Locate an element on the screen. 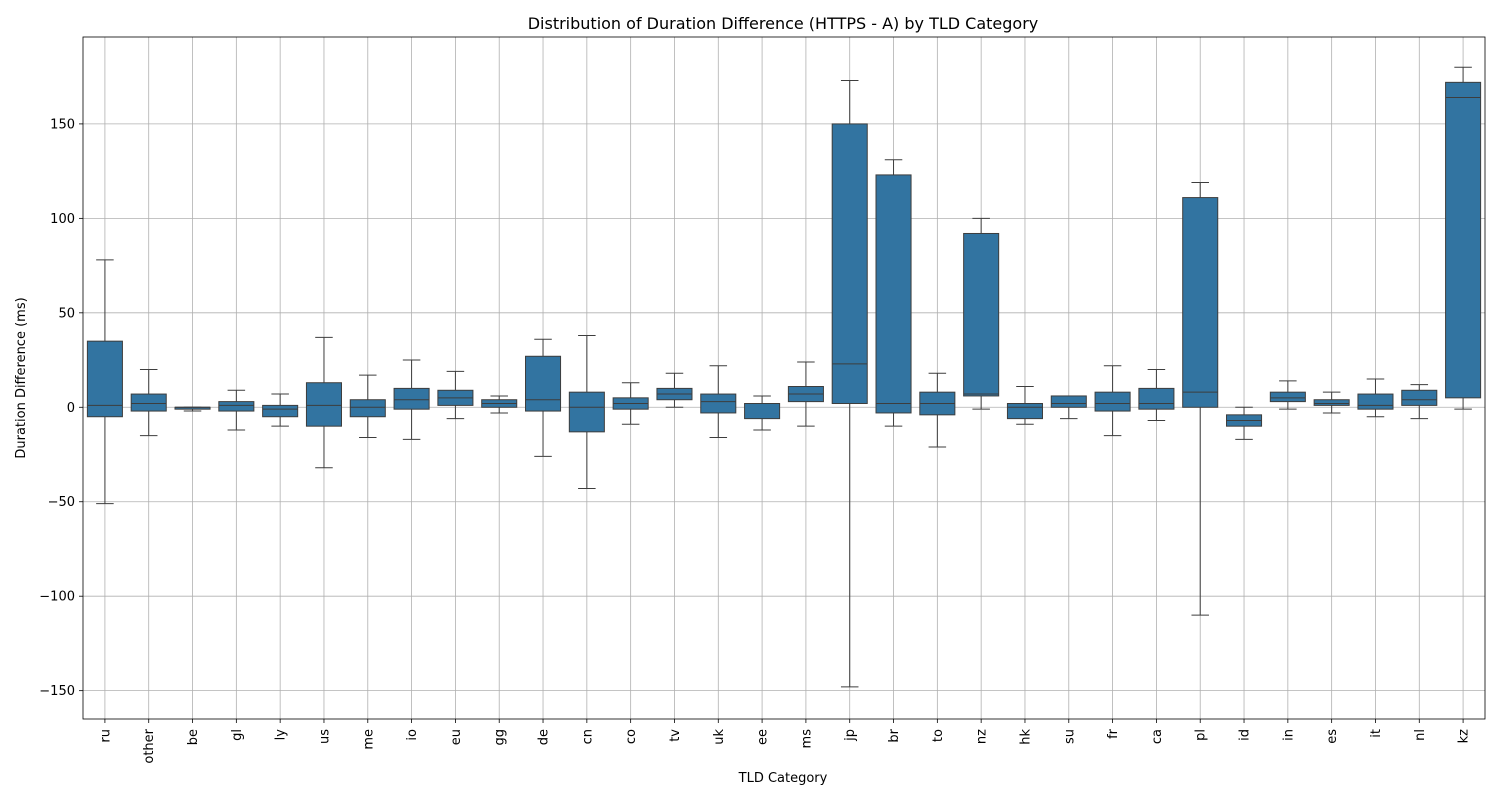  box-jp is located at coordinates (849, 383).